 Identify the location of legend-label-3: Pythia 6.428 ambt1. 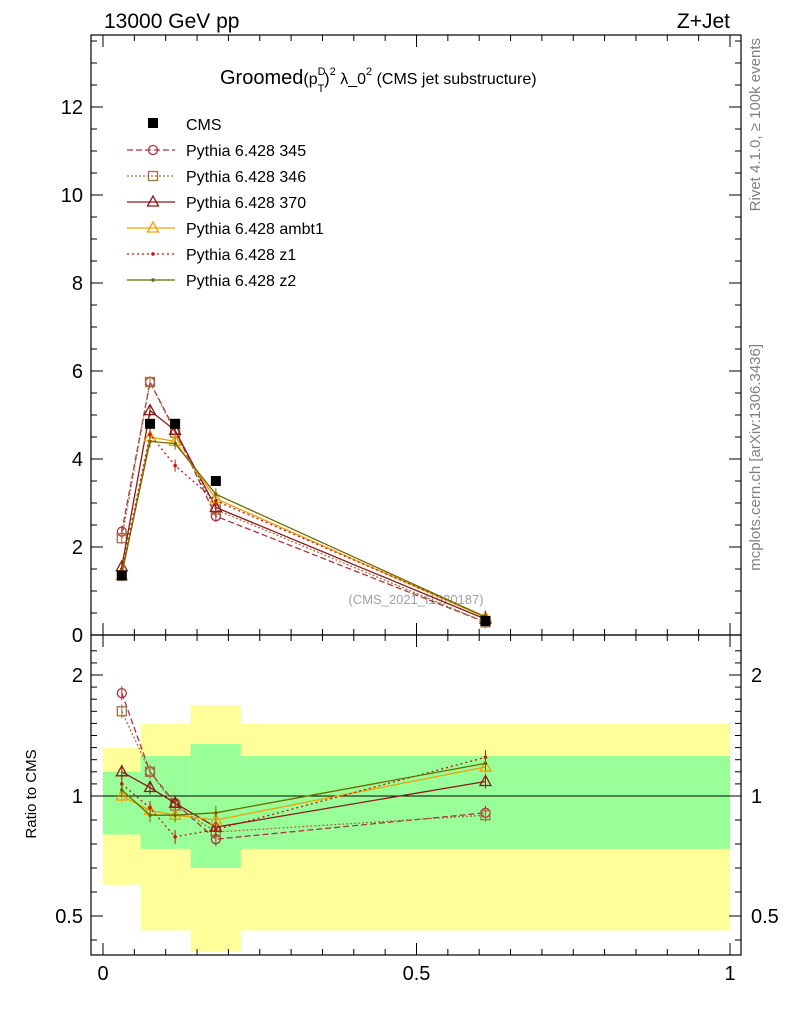
(255, 229).